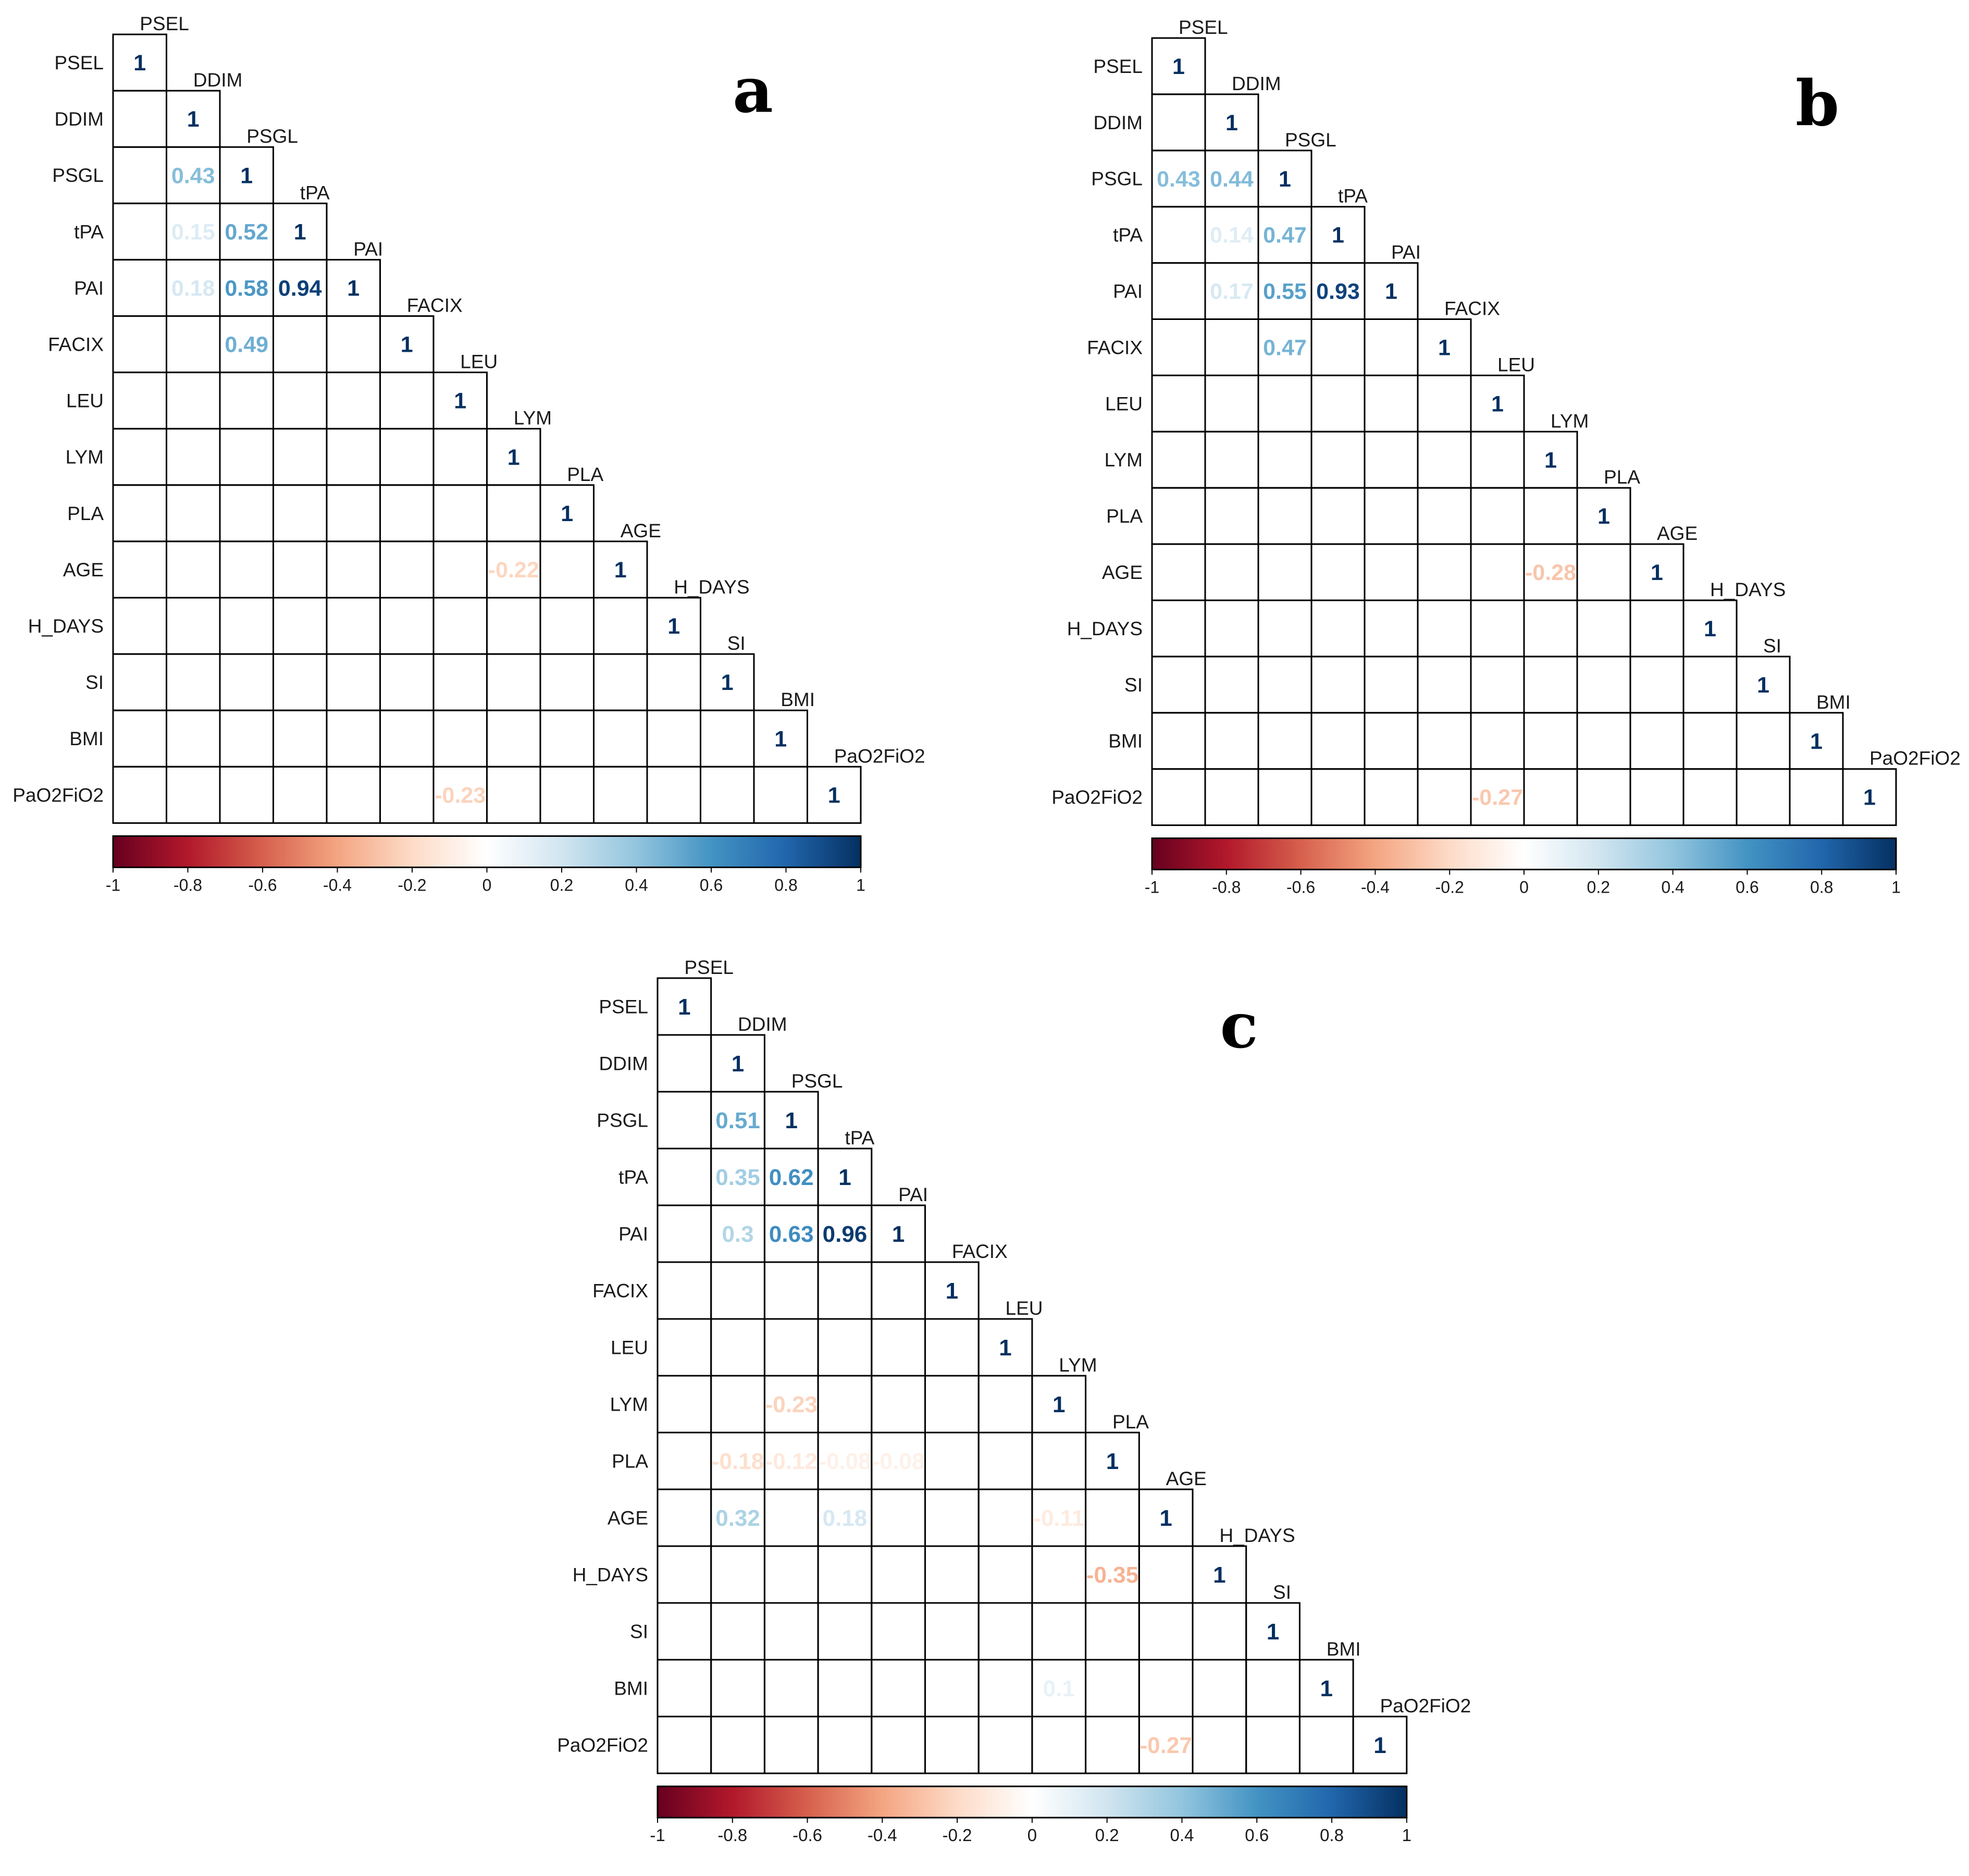 This screenshot has height=1876, width=1969. What do you see at coordinates (1166, 1745) in the screenshot?
I see `correlation-value: -0.27` at bounding box center [1166, 1745].